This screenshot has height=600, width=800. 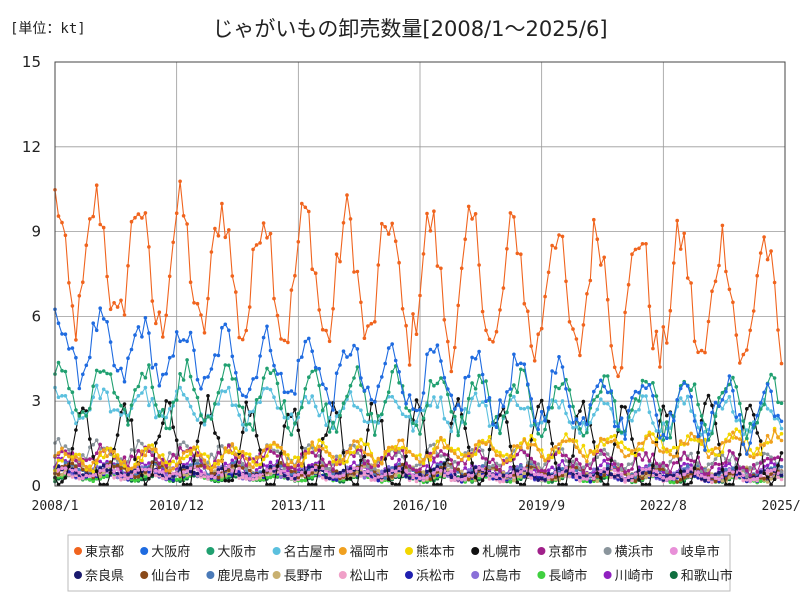 What do you see at coordinates (501, 576) in the screenshot?
I see `legend-label: 広島市` at bounding box center [501, 576].